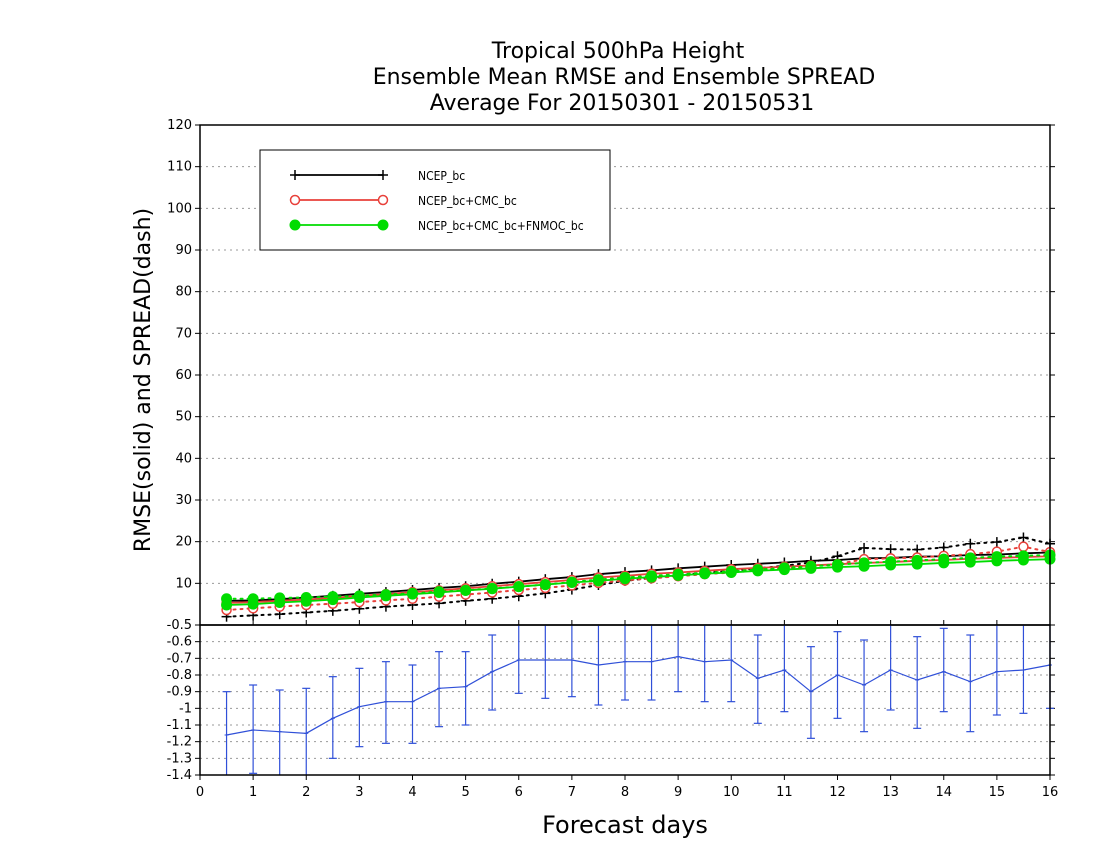 The height and width of the screenshot is (850, 1100). I want to click on y-tick-label: 80, so click(183, 292).